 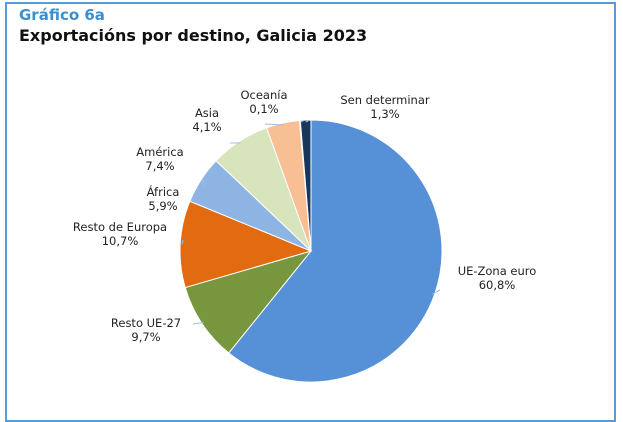 I want to click on slice-label-sen-determinar: Sen determinar, so click(x=385, y=100).